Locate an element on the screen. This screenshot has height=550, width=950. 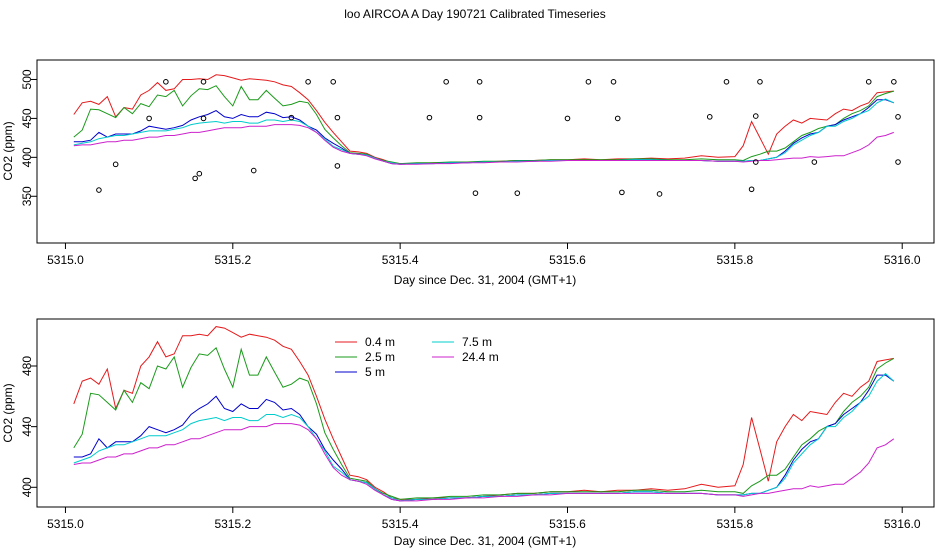
bottom-x-axis: 5315.0 5315.2 5315.4 5315.6 5315.8 5316.0 is located at coordinates (484, 519).